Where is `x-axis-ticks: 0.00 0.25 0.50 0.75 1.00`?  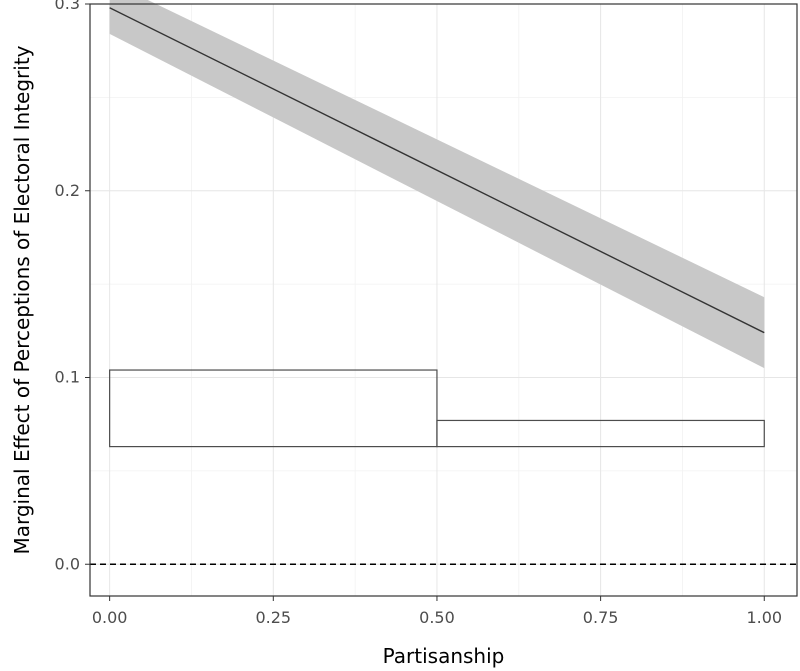 x-axis-ticks: 0.00 0.25 0.50 0.75 1.00 is located at coordinates (437, 611).